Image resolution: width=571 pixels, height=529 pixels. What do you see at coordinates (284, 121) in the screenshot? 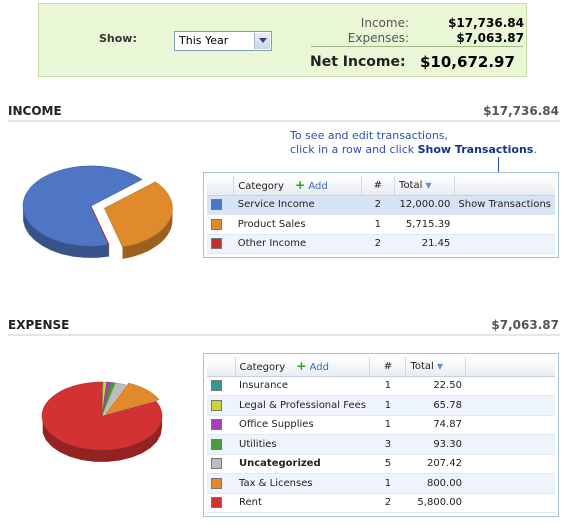
I see `income-section-rule` at bounding box center [284, 121].